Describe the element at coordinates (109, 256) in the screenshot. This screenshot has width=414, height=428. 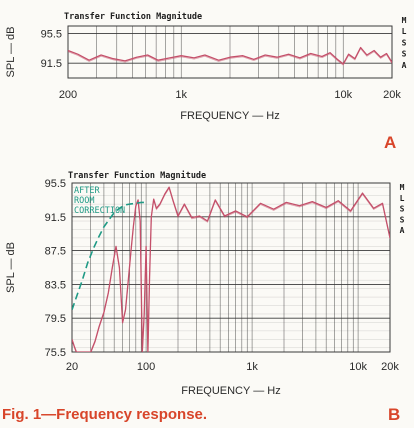
I see `room-correction-trace` at that location.